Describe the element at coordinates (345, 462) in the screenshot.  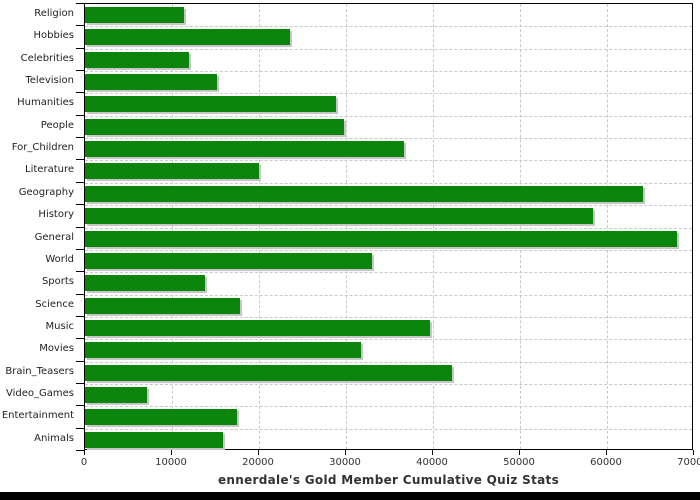
I see `x-tick-label: 30000` at that location.